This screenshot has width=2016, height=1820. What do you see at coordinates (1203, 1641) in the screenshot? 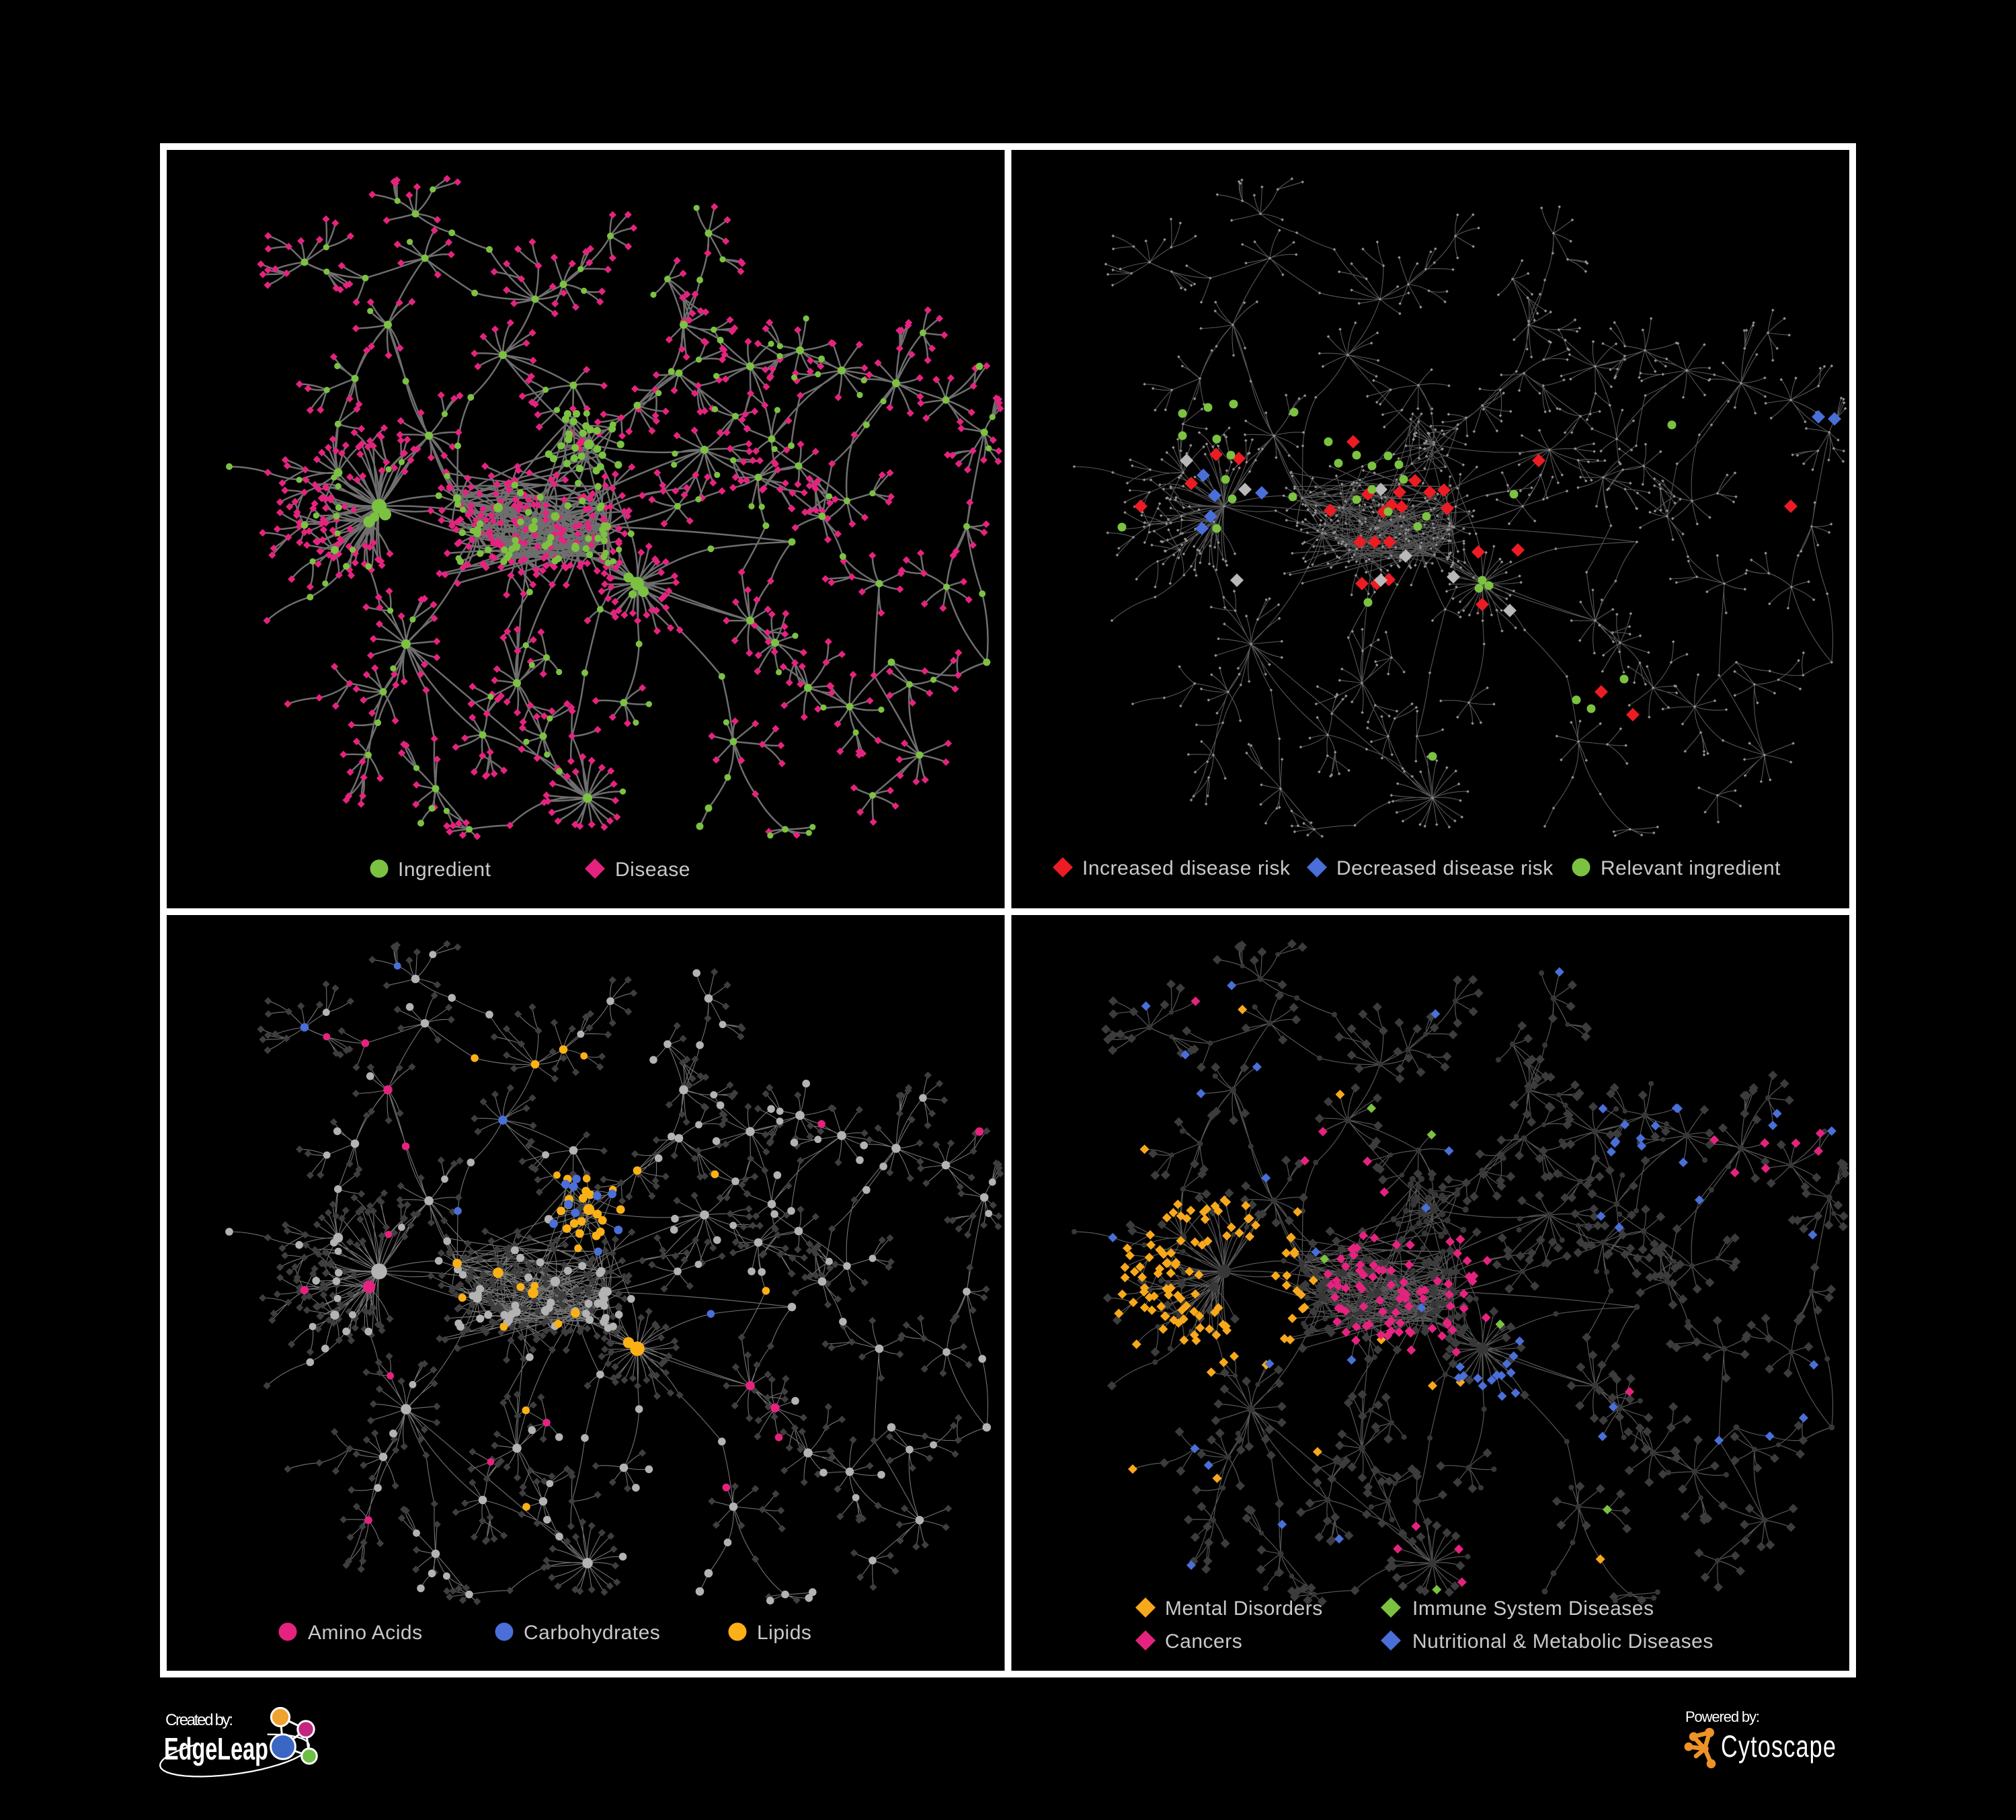
I see `svg-text: Cancers` at bounding box center [1203, 1641].